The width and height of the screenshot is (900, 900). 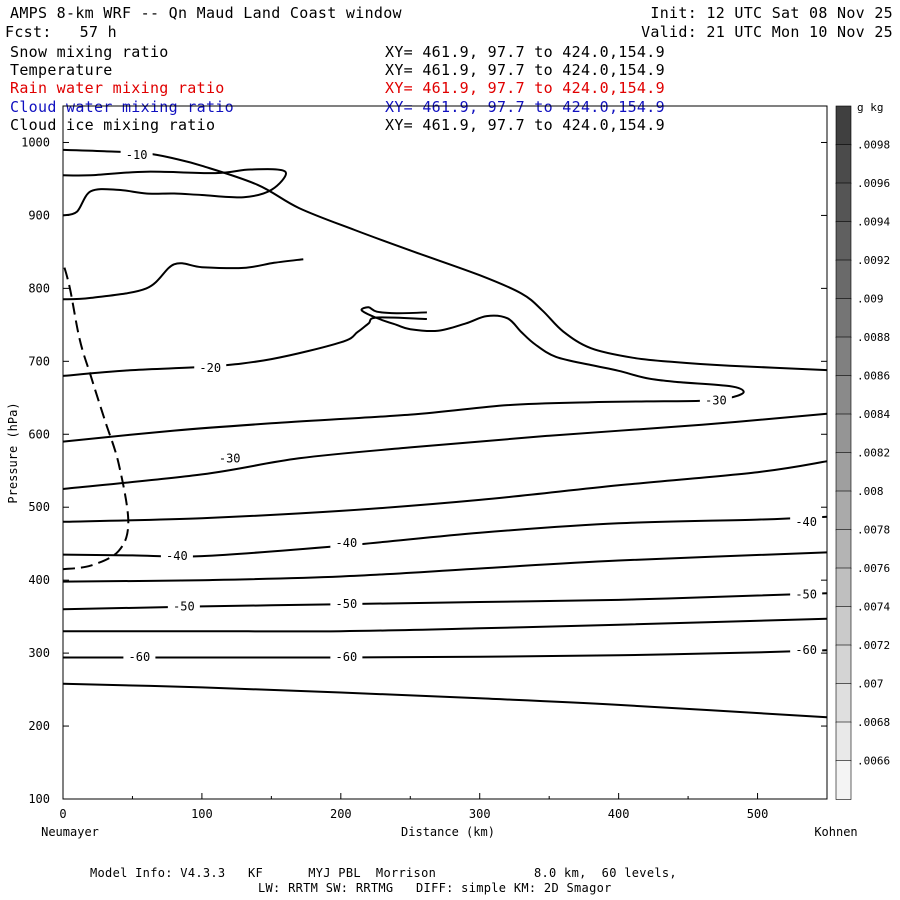 What do you see at coordinates (13, 452) in the screenshot?
I see `y-axis-label: Pressure (hPa)` at bounding box center [13, 452].